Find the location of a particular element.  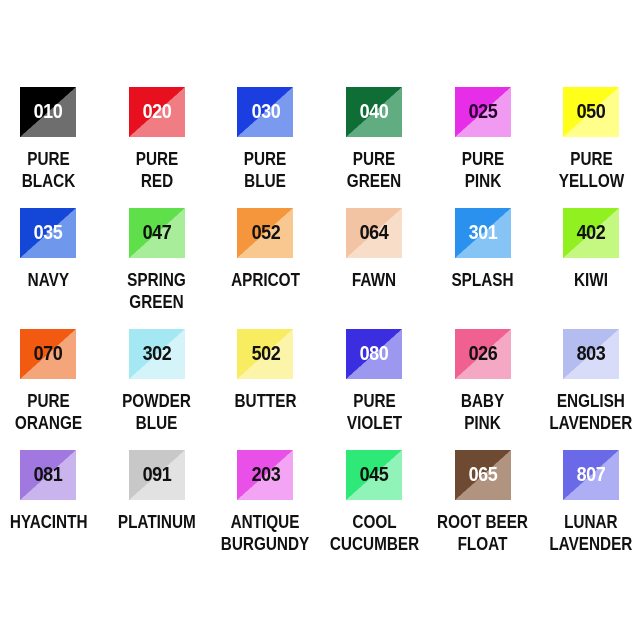

swatch-code: 080 is located at coordinates (374, 353).